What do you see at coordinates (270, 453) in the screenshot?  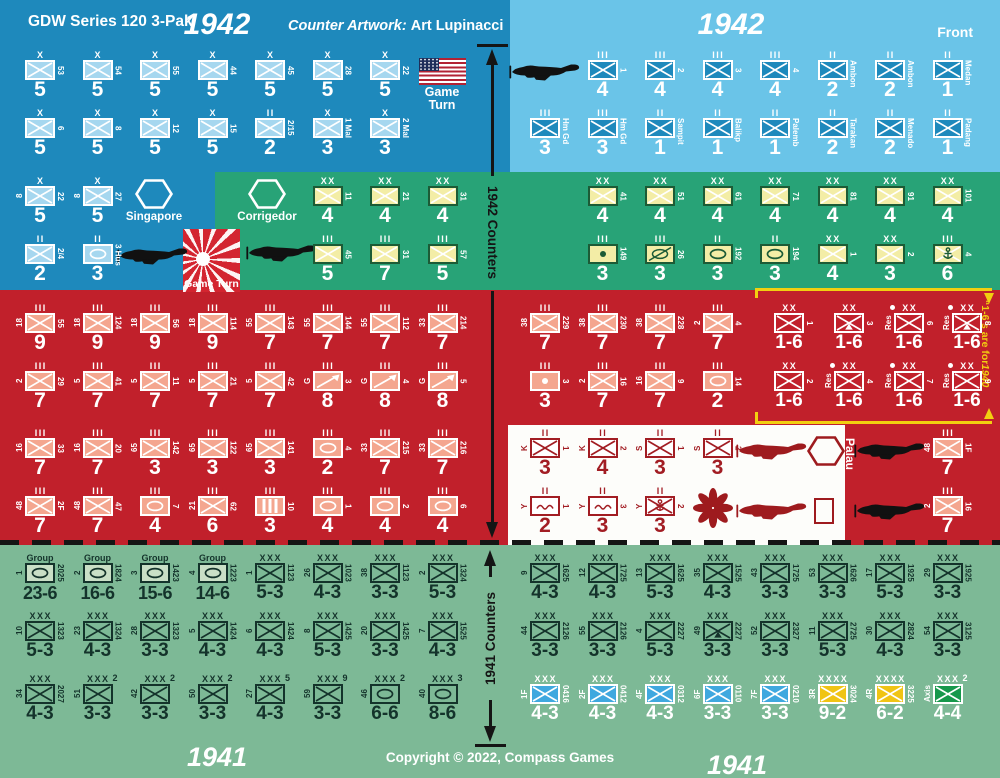 I see `counter: III 65 141 3` at bounding box center [270, 453].